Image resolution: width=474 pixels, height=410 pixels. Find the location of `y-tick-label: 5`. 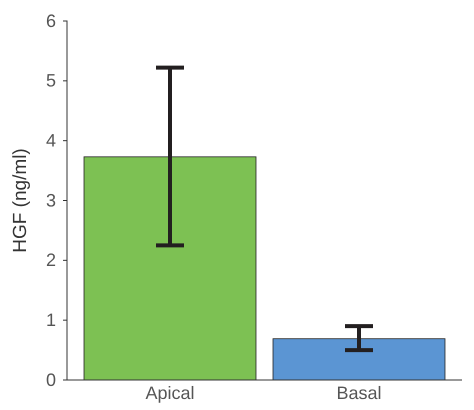

y-tick-label: 5 is located at coordinates (51, 80).